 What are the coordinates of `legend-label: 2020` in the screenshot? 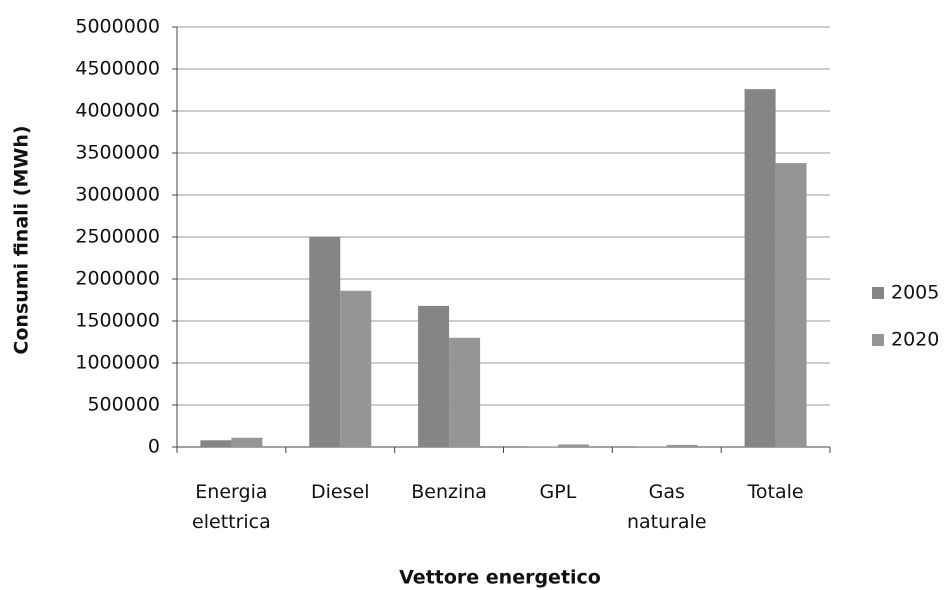 It's located at (915, 340).